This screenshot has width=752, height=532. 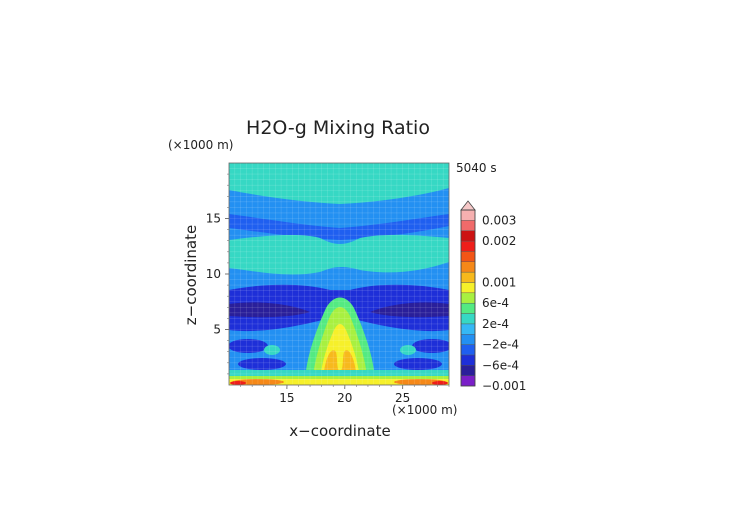 I want to click on y-axis-ticks: 5 10 15, so click(x=217, y=274).